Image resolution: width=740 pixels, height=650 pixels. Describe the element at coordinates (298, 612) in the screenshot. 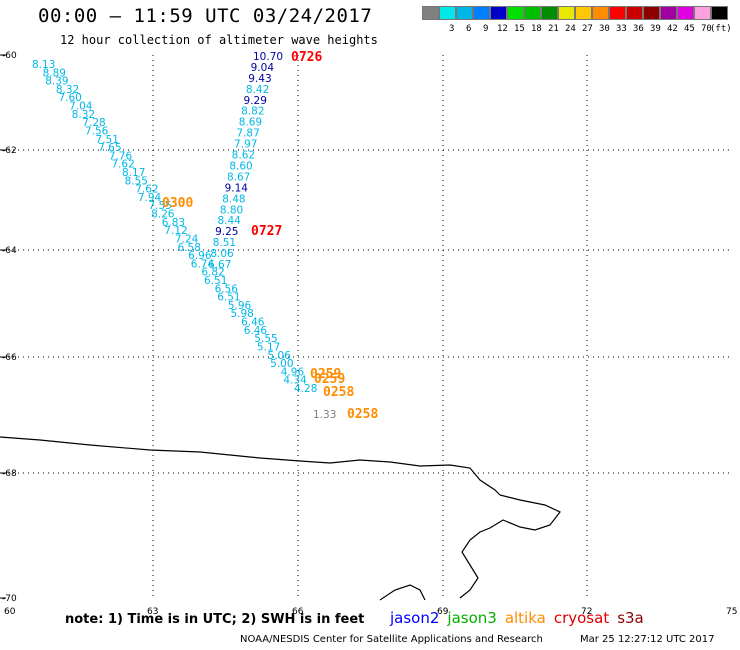

I see `lon-tick-label: 66` at that location.